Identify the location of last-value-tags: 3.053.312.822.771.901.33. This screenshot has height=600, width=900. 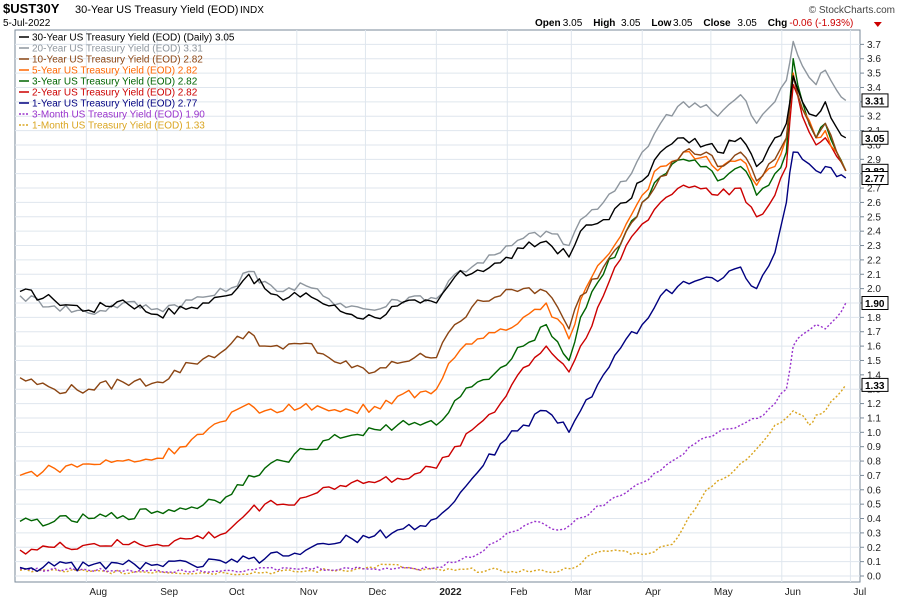
(875, 242).